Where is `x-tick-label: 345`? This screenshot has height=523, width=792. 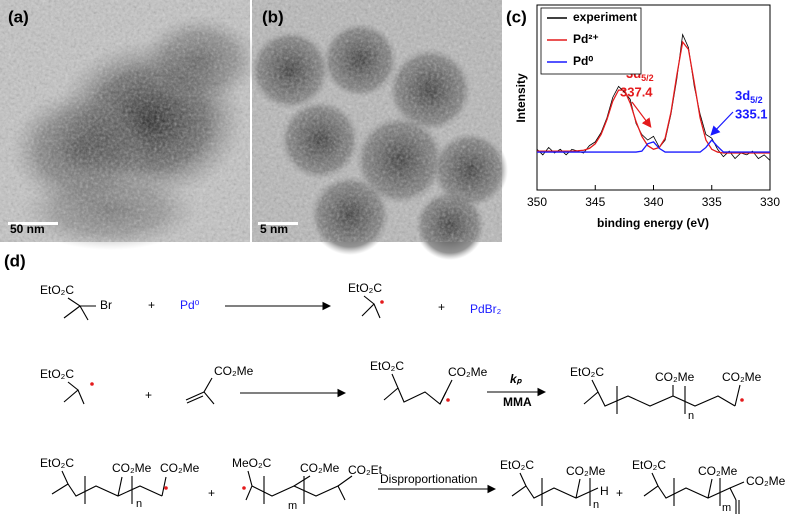
x-tick-label: 345 is located at coordinates (595, 202).